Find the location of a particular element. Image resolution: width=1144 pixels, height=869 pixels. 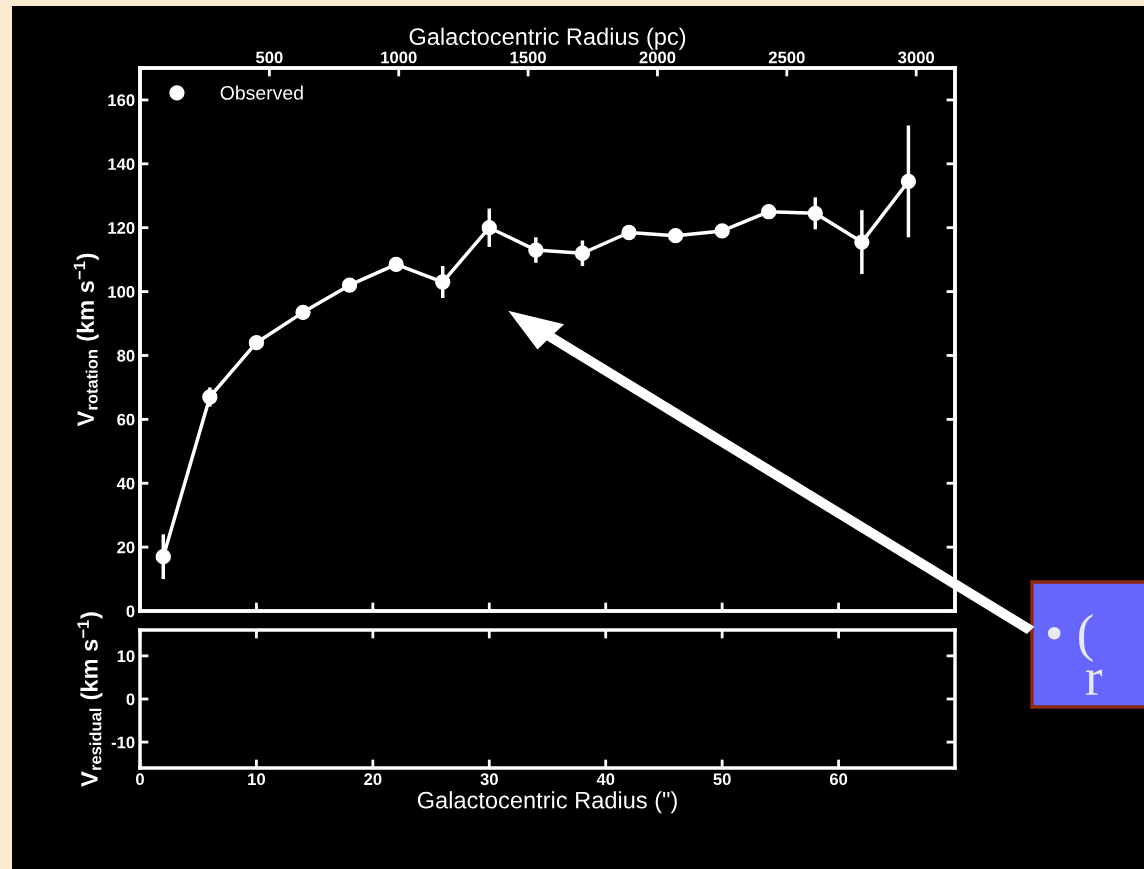

y-tick-label: 80 is located at coordinates (126, 355).